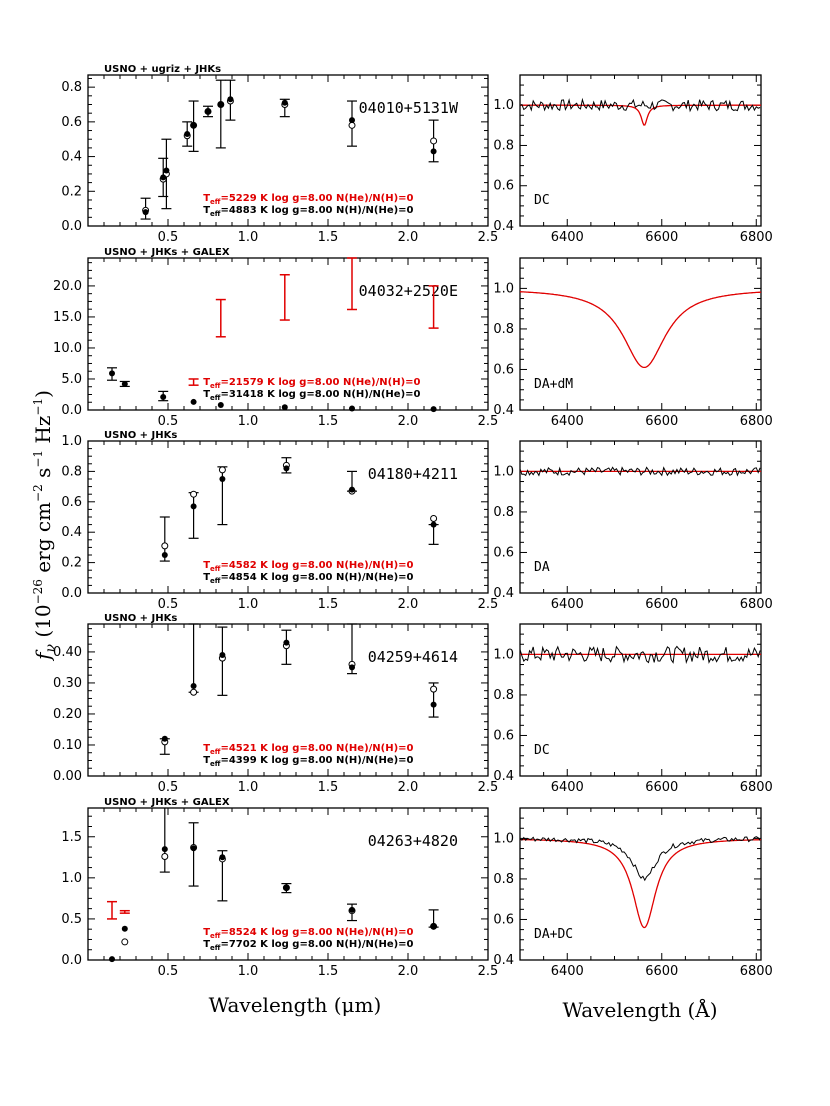 This screenshot has height=1106, width=830. Describe the element at coordinates (308, 566) in the screenshot. I see `model-he-label: Teff=4582 K log g=8.00 N(He)/N(H)=0` at that location.